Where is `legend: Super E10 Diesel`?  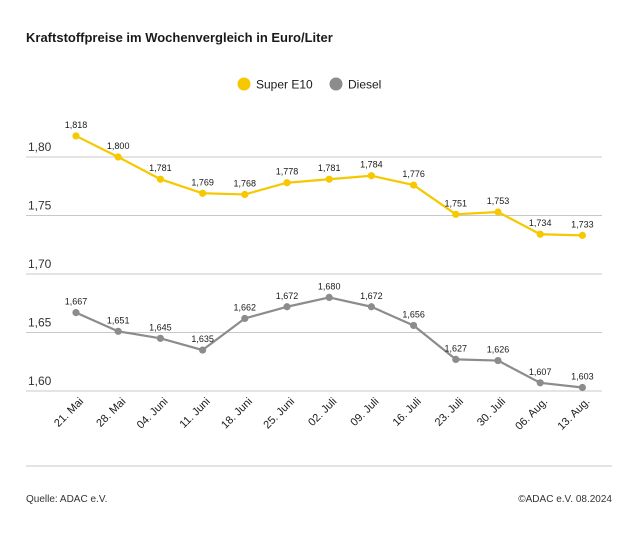
legend: Super E10 Diesel is located at coordinates (309, 84).